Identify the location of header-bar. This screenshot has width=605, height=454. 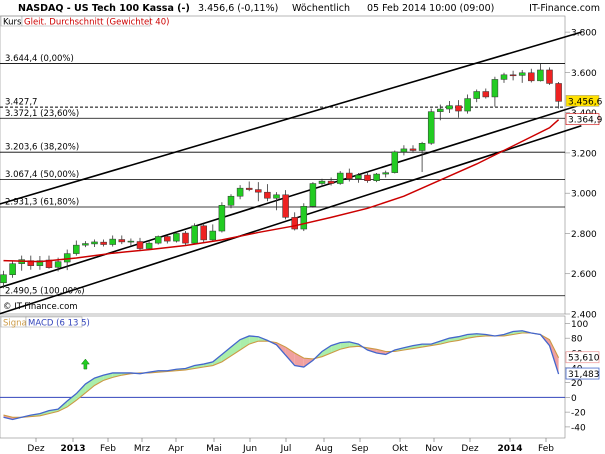
(302, 8).